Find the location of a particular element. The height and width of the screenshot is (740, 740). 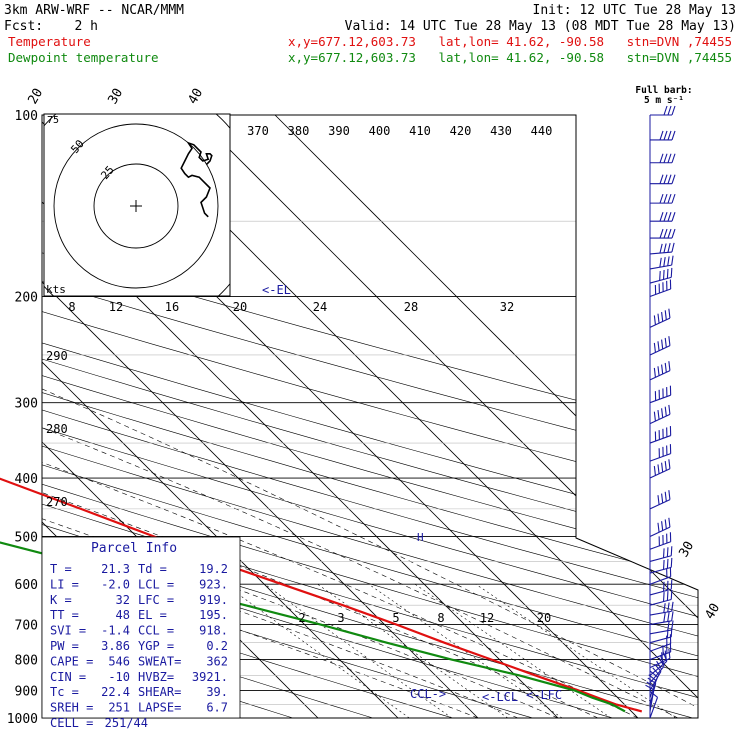

hodograph-ring-label: 75 is located at coordinates (53, 120).